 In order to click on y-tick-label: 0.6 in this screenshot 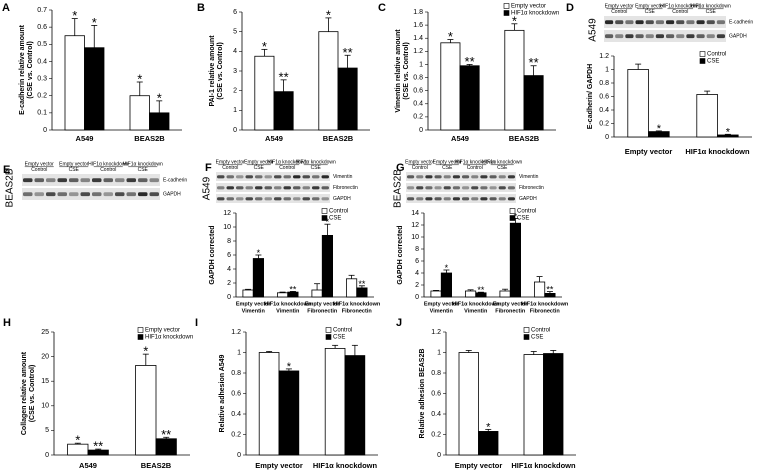, I will do `click(42, 27)`.